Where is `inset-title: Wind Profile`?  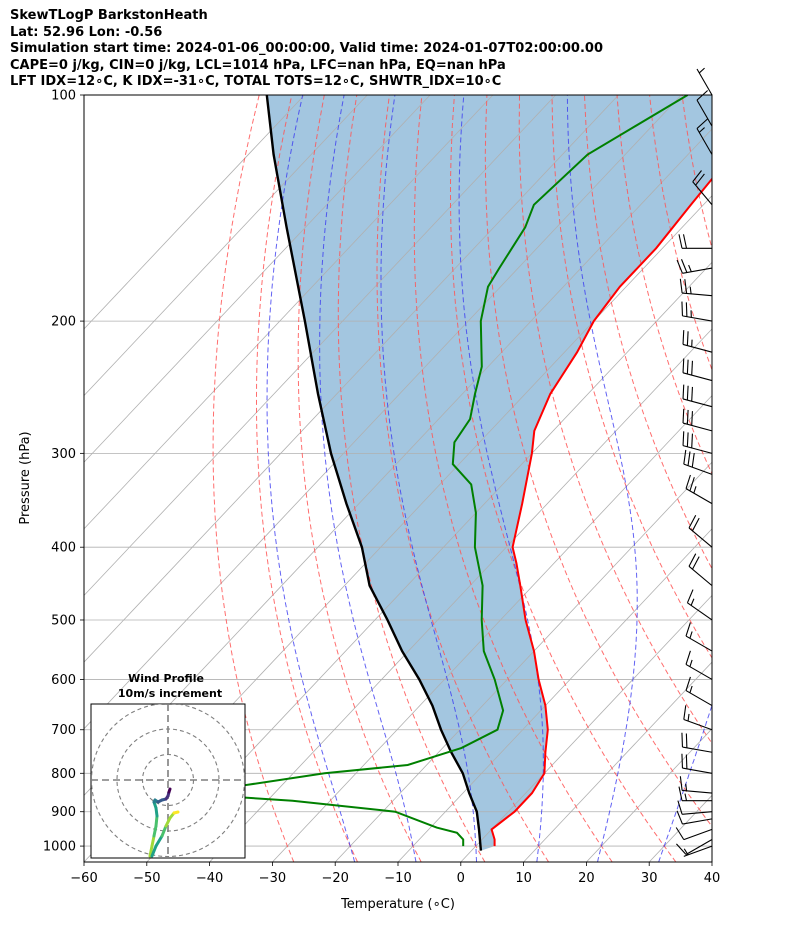 inset-title: Wind Profile is located at coordinates (166, 678).